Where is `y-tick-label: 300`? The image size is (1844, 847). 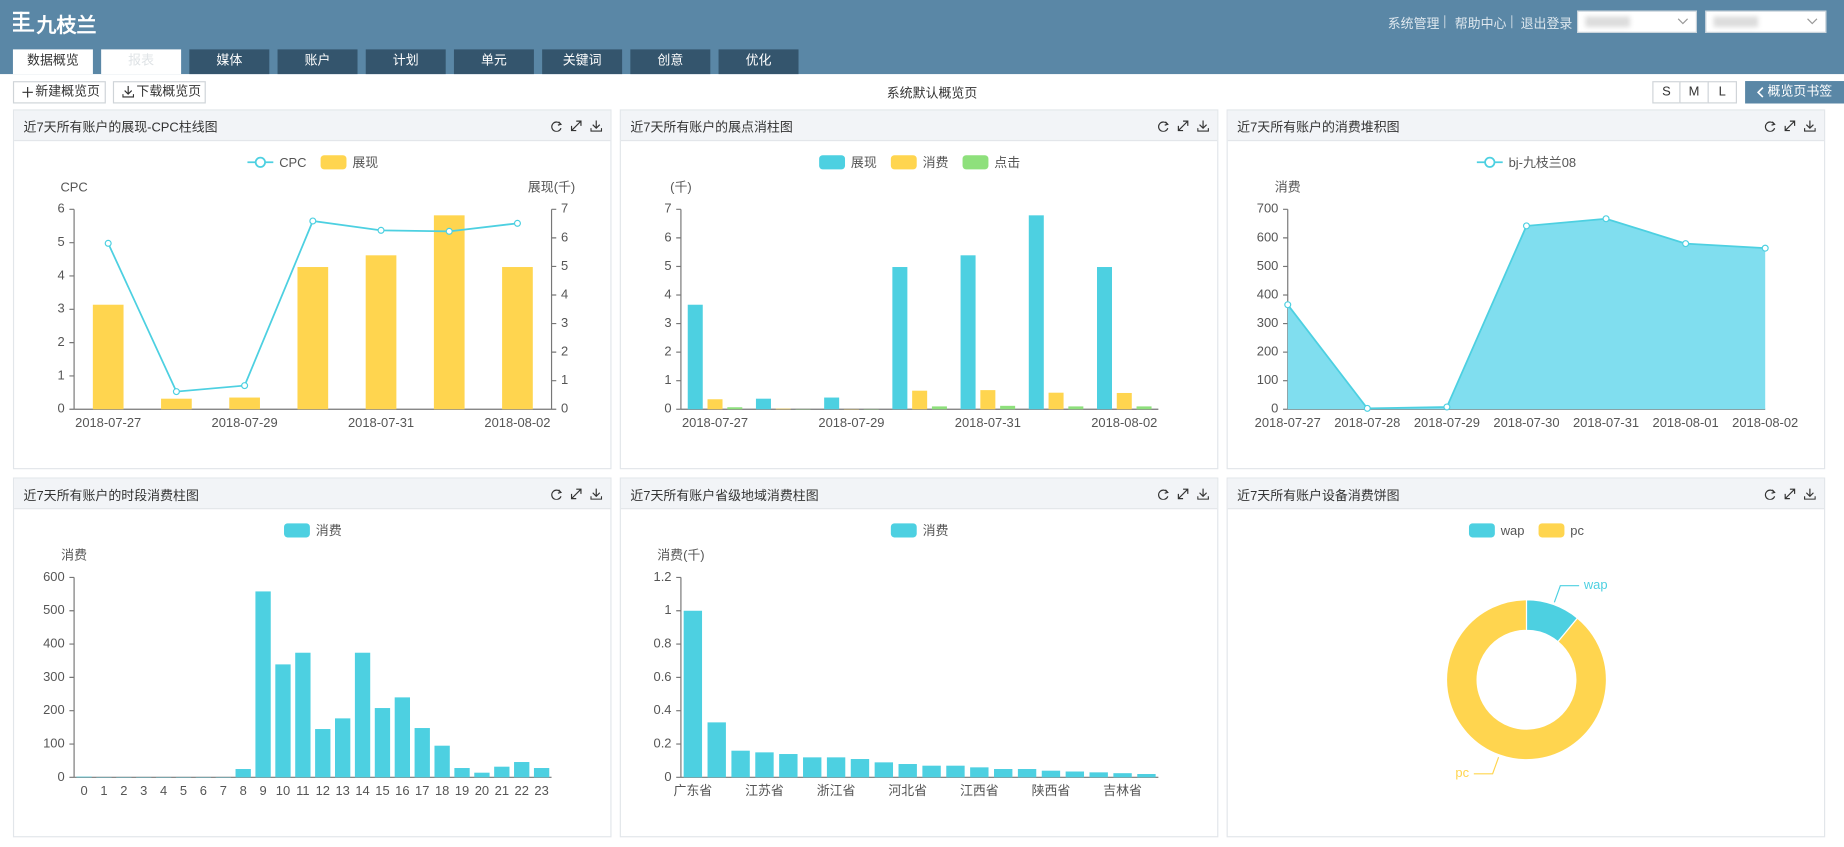 y-tick-label: 300 is located at coordinates (1268, 322).